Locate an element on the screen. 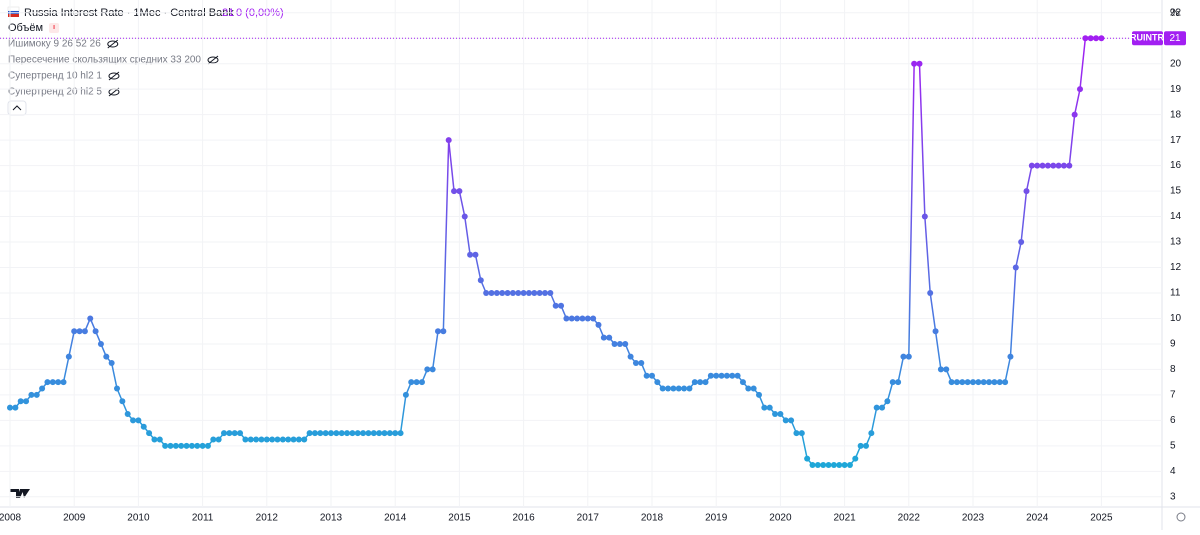 The height and width of the screenshot is (535, 1200). y-tick-label: 17 is located at coordinates (1176, 140).